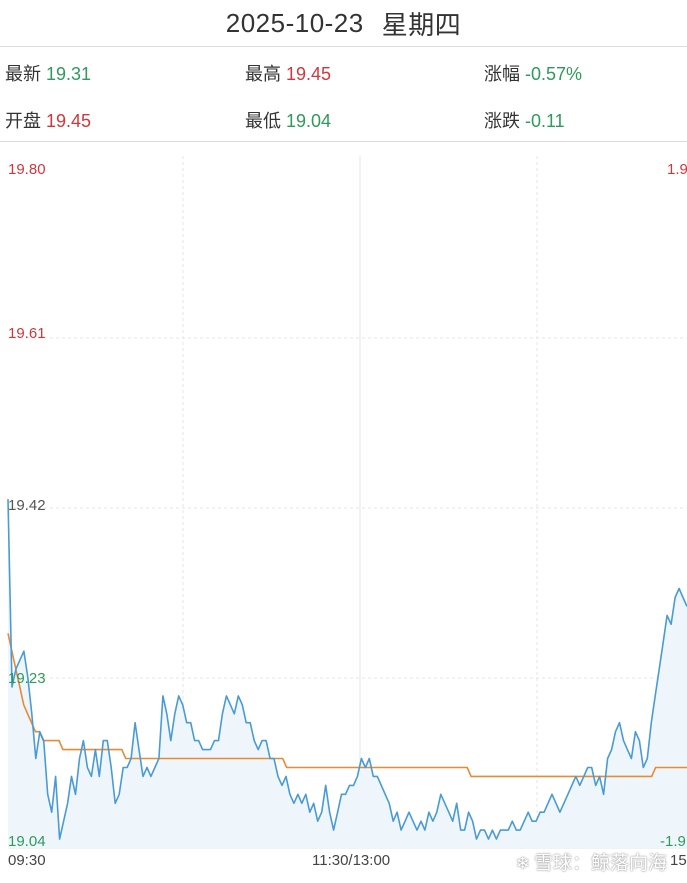 Image resolution: width=687 pixels, height=883 pixels. Describe the element at coordinates (69, 74) in the screenshot. I see `stat-latest-value: 19.31` at that location.